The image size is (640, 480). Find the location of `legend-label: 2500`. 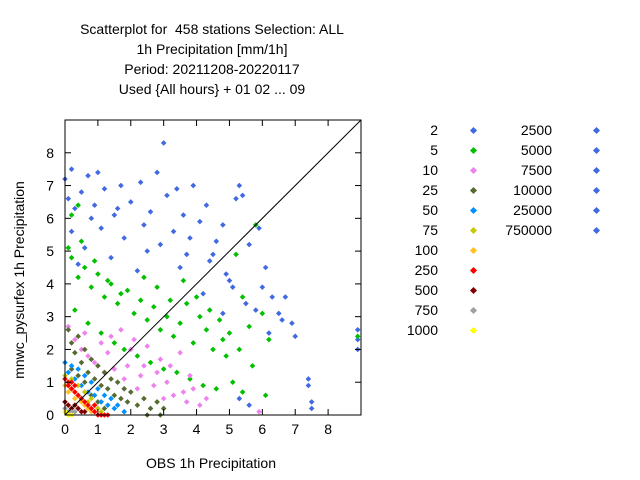

legend-label: 2500 is located at coordinates (536, 130).